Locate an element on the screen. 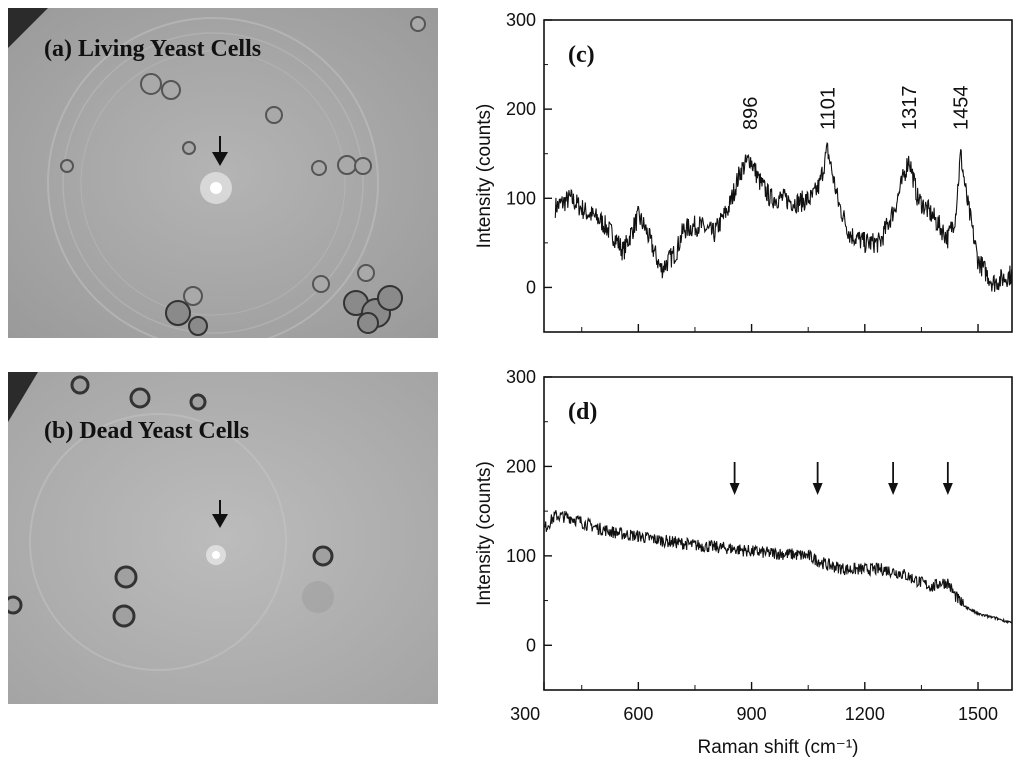 The height and width of the screenshot is (765, 1024). peak-label: 1454 is located at coordinates (962, 108).